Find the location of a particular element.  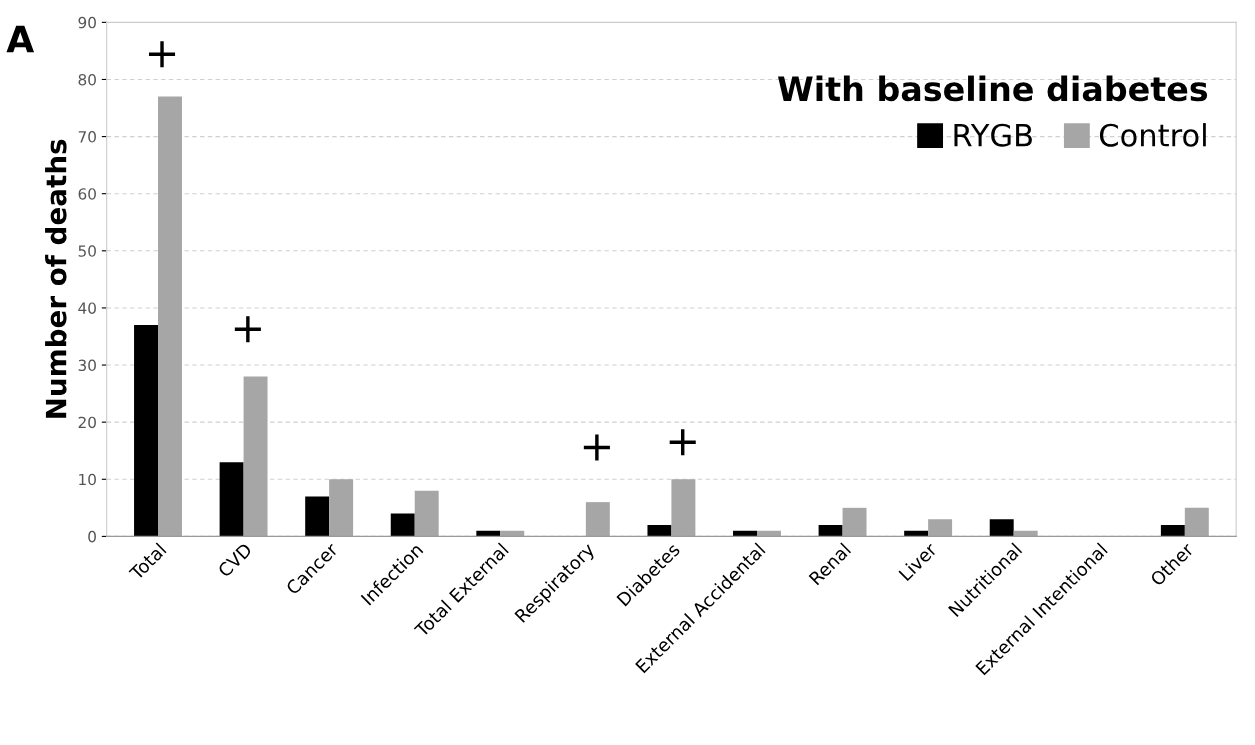

y-tick-label: 50 is located at coordinates (87, 251).